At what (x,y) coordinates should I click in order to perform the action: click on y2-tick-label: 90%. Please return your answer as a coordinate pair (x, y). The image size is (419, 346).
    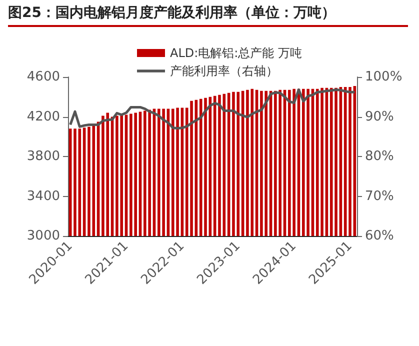
    Looking at the image, I should click on (379, 116).